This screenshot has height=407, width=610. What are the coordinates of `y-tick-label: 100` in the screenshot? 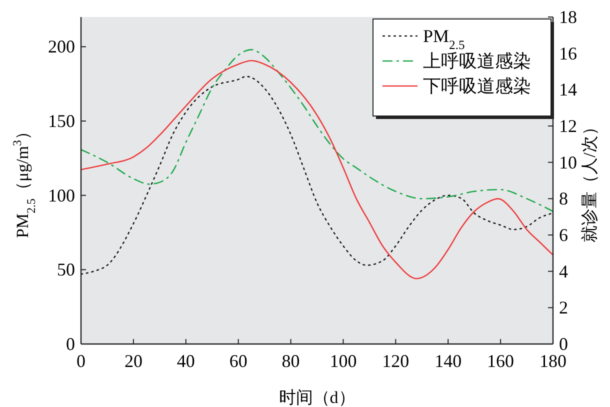 It's located at (61, 195).